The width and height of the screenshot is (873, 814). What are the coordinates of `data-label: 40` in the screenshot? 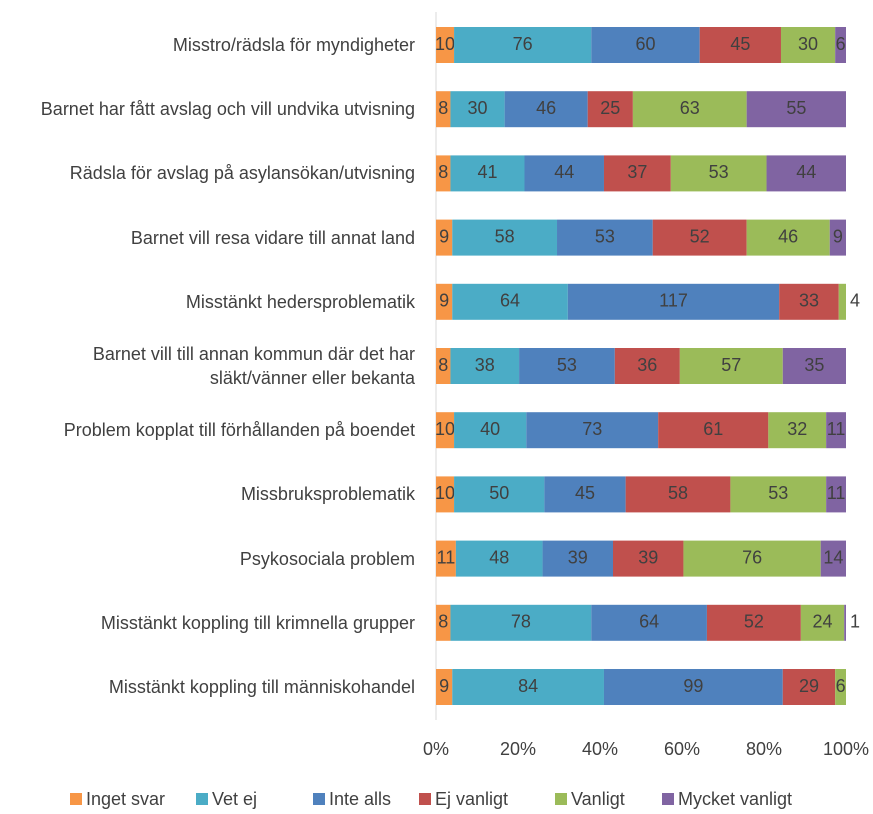 It's located at (490, 429).